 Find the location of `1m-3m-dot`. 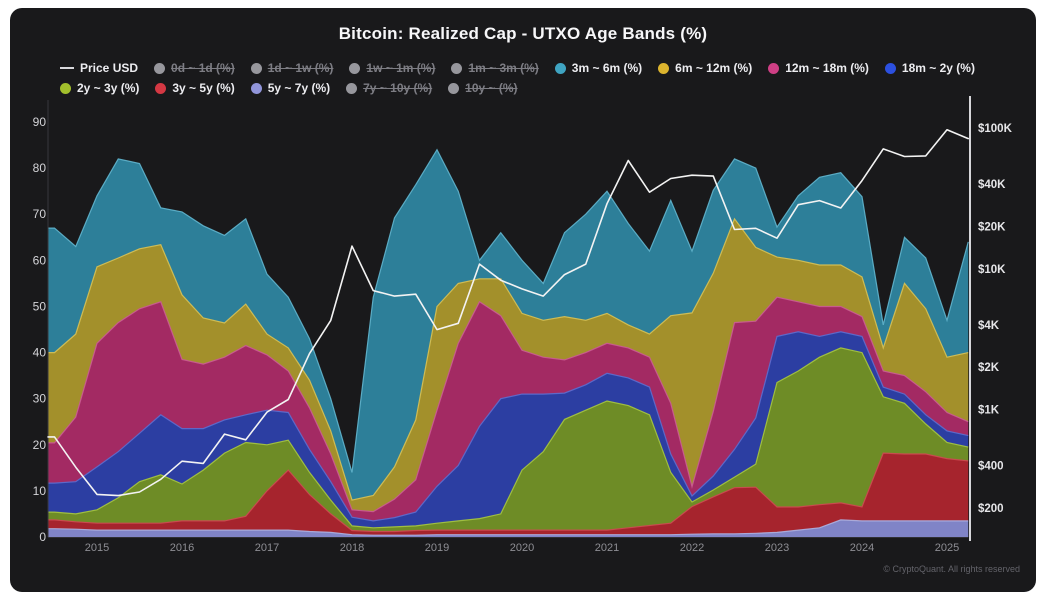

1m-3m-dot is located at coordinates (457, 68).